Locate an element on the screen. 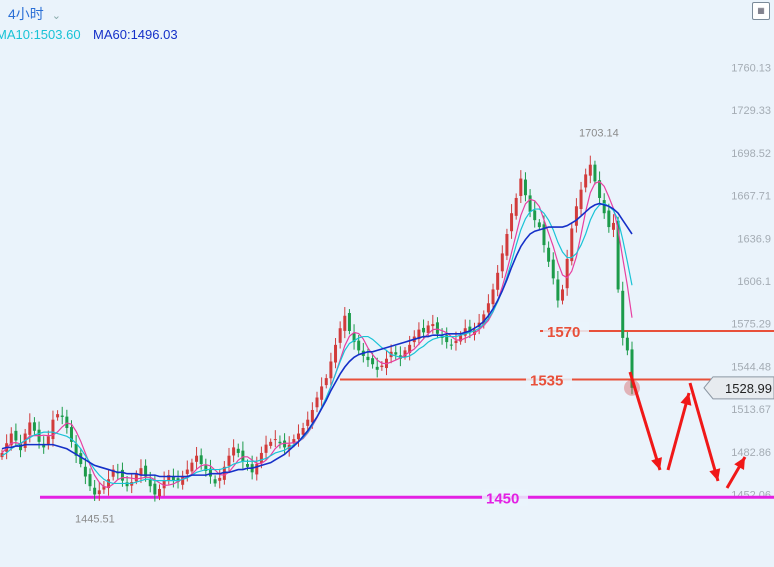 This screenshot has height=567, width=774. low-annotation: 1445.51 is located at coordinates (95, 520).